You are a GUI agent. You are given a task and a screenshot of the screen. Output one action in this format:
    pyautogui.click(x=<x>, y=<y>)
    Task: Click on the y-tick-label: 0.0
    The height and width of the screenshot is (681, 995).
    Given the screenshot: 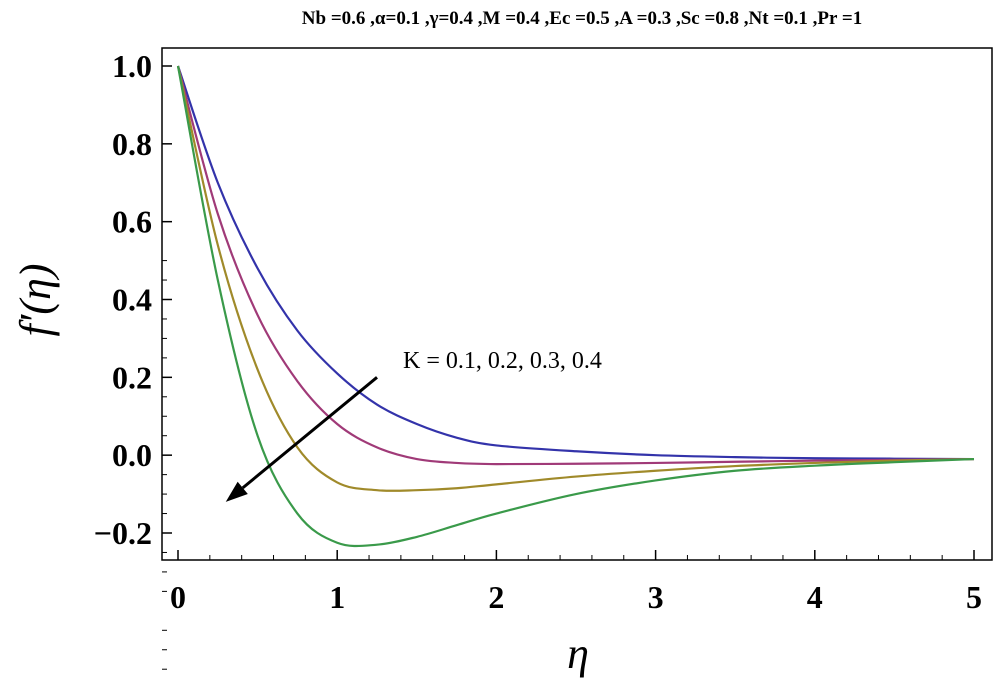 What is the action you would take?
    pyautogui.click(x=132, y=455)
    